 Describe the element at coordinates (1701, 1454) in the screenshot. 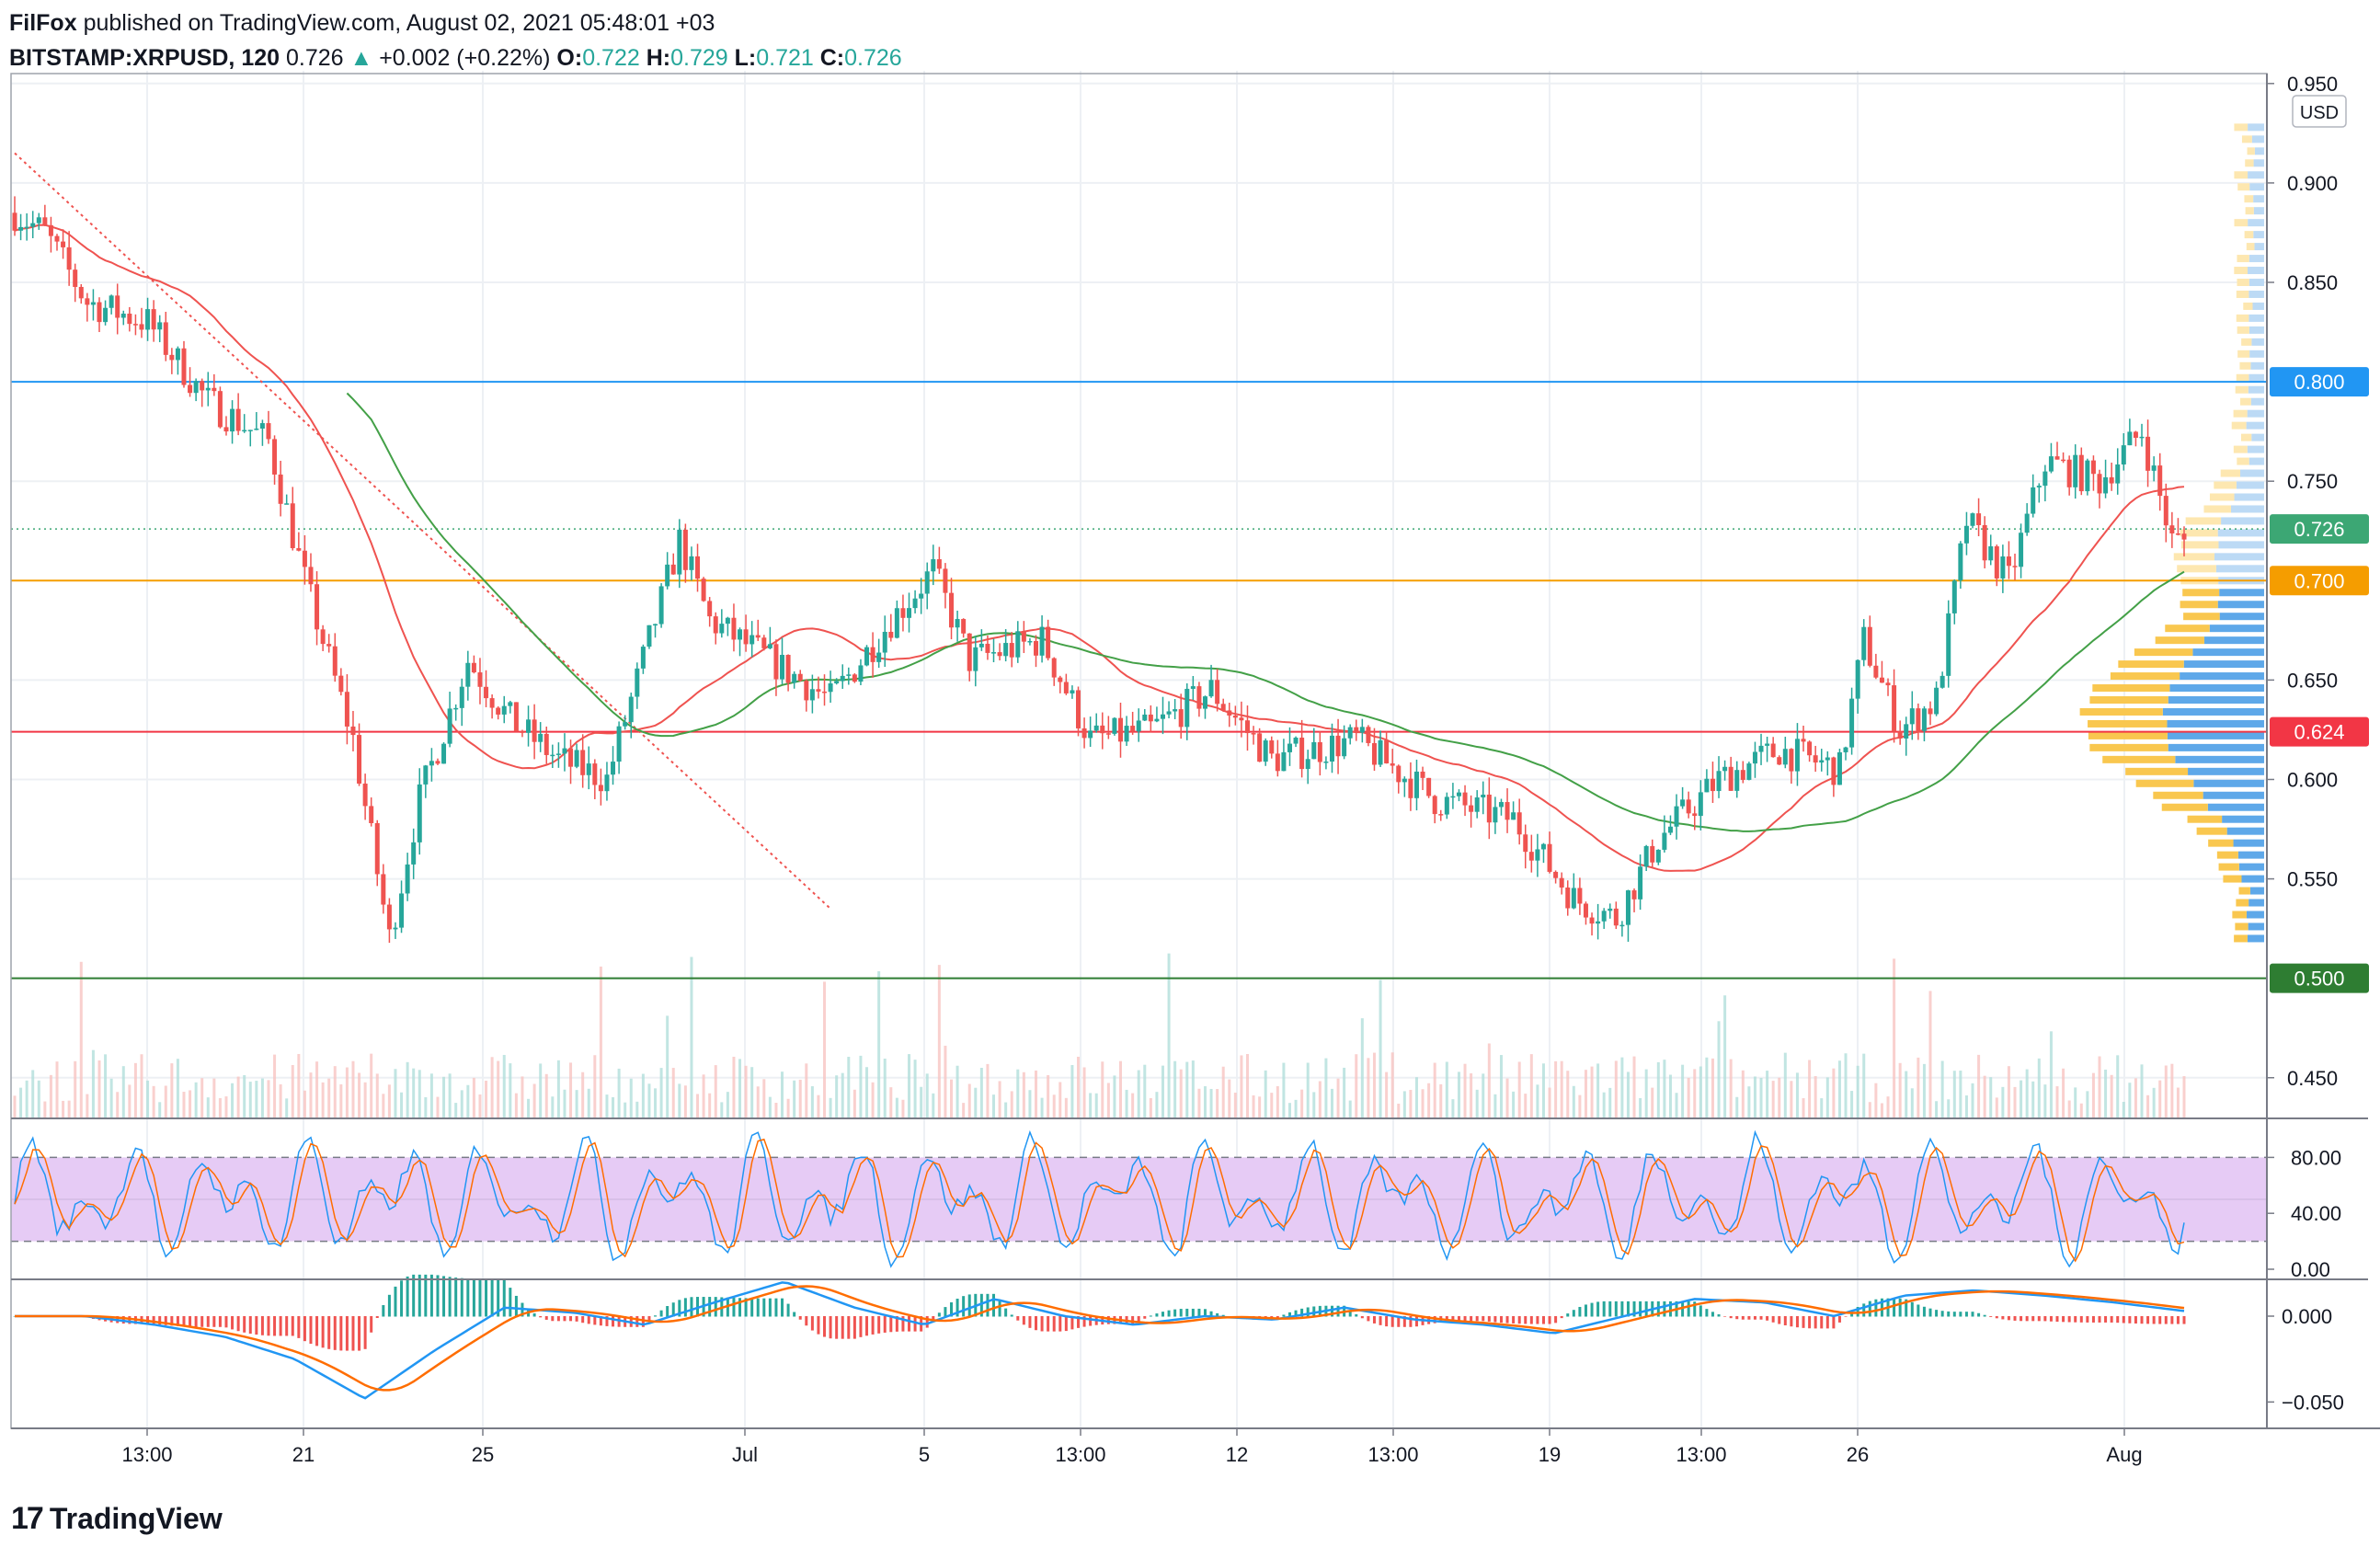

I see `time-tick-label: 13:00` at that location.